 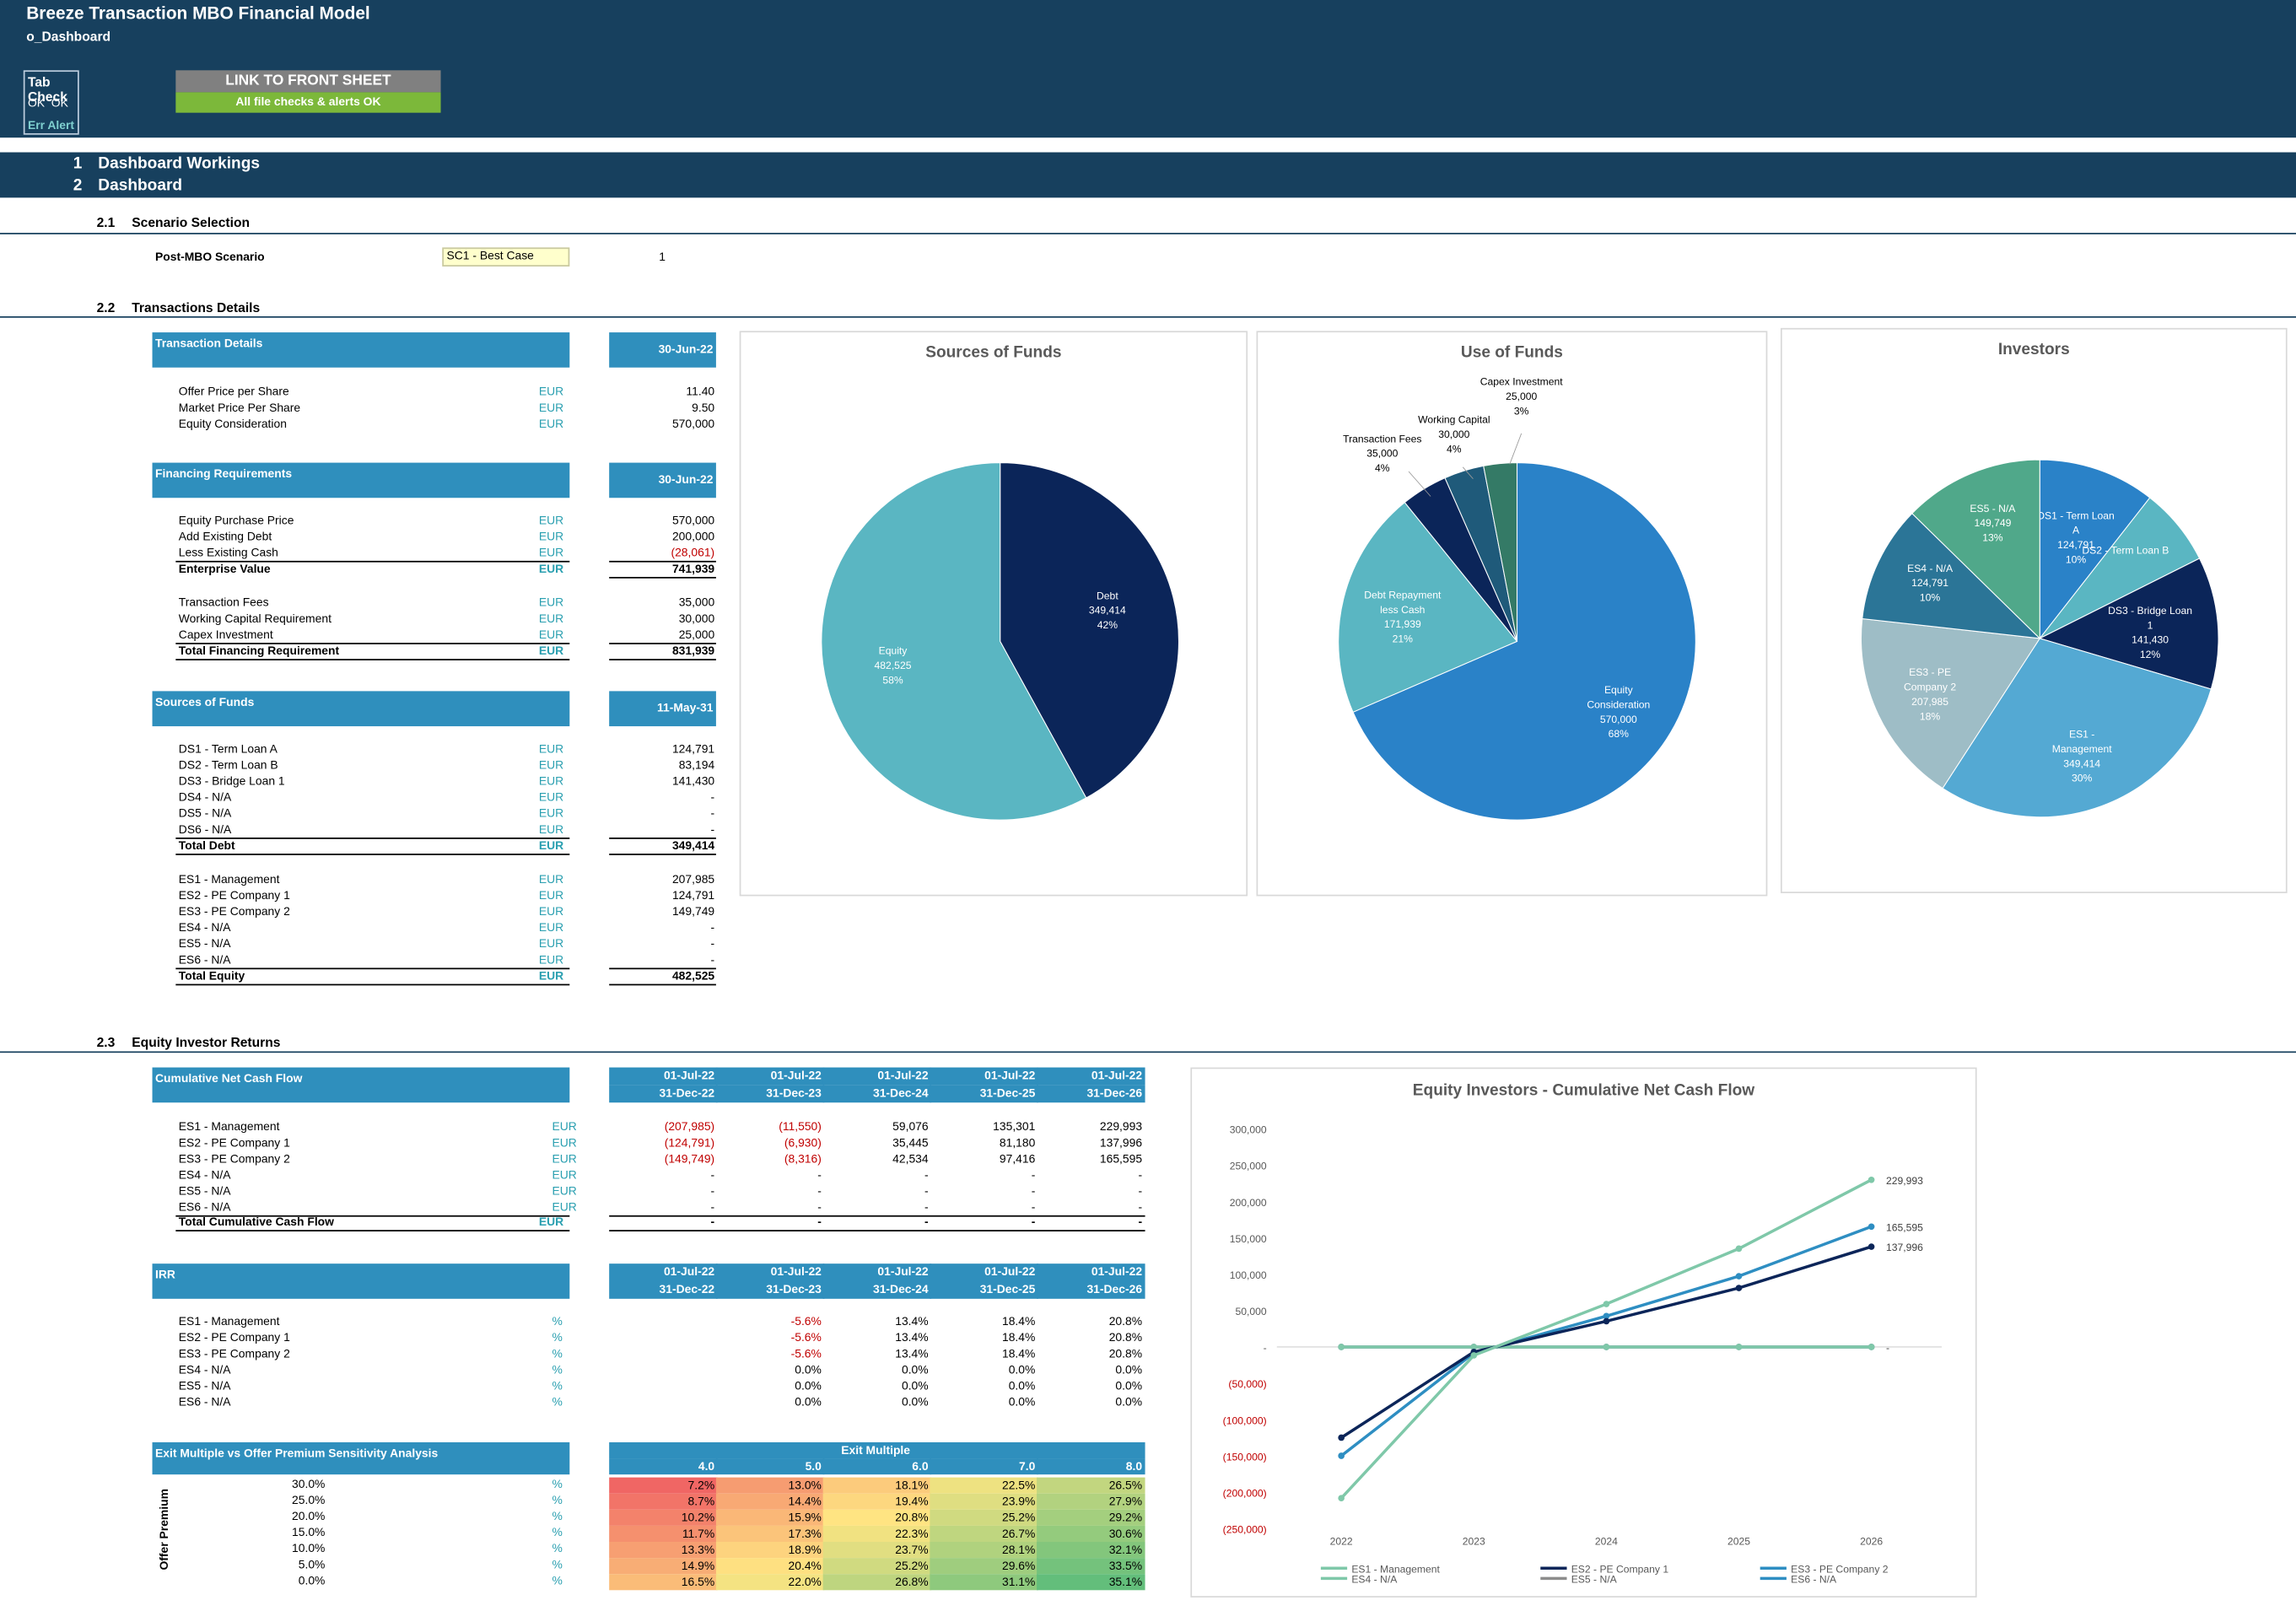 What do you see at coordinates (204, 927) in the screenshot?
I see `equity-row-label: ES4 - N/A` at bounding box center [204, 927].